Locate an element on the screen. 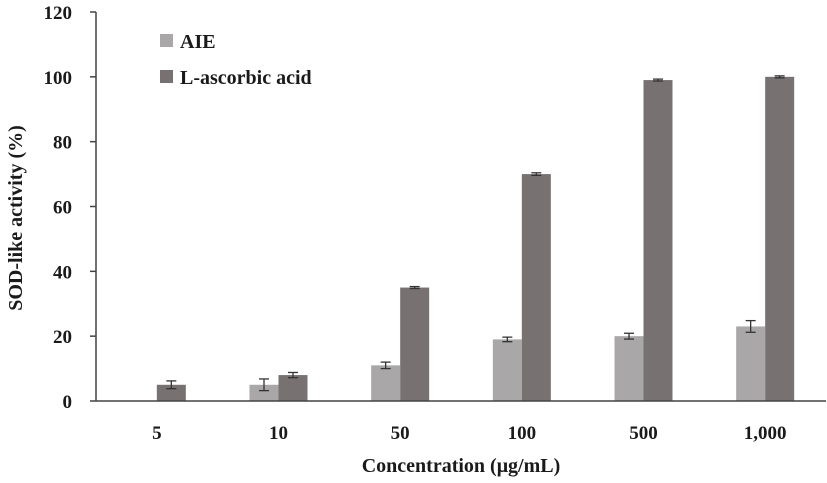 This screenshot has width=827, height=483. x-axis-tick-labels: 5 10 50 100 500 1,000 is located at coordinates (469, 433).